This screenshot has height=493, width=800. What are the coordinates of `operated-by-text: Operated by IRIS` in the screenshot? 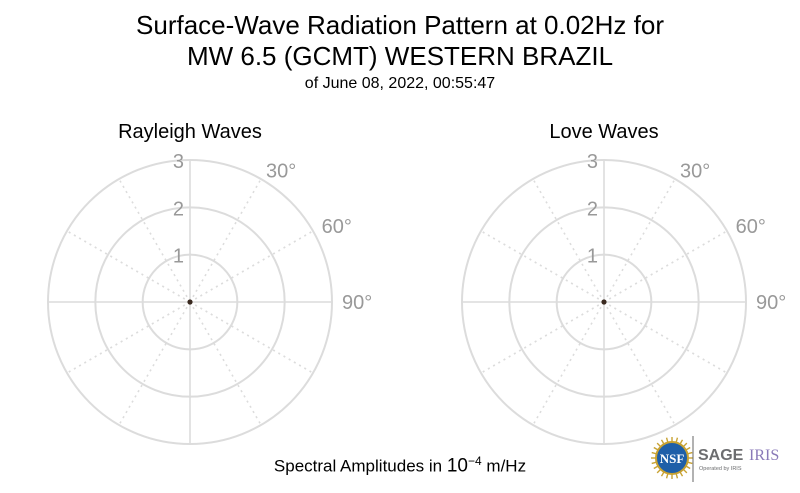 It's located at (720, 469).